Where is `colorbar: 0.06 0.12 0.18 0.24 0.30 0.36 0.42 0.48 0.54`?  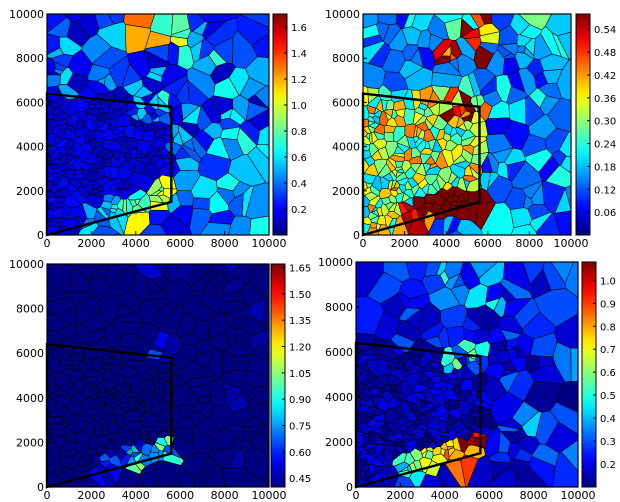 colorbar: 0.06 0.12 0.18 0.24 0.30 0.36 0.42 0.48 0.54 is located at coordinates (595, 124).